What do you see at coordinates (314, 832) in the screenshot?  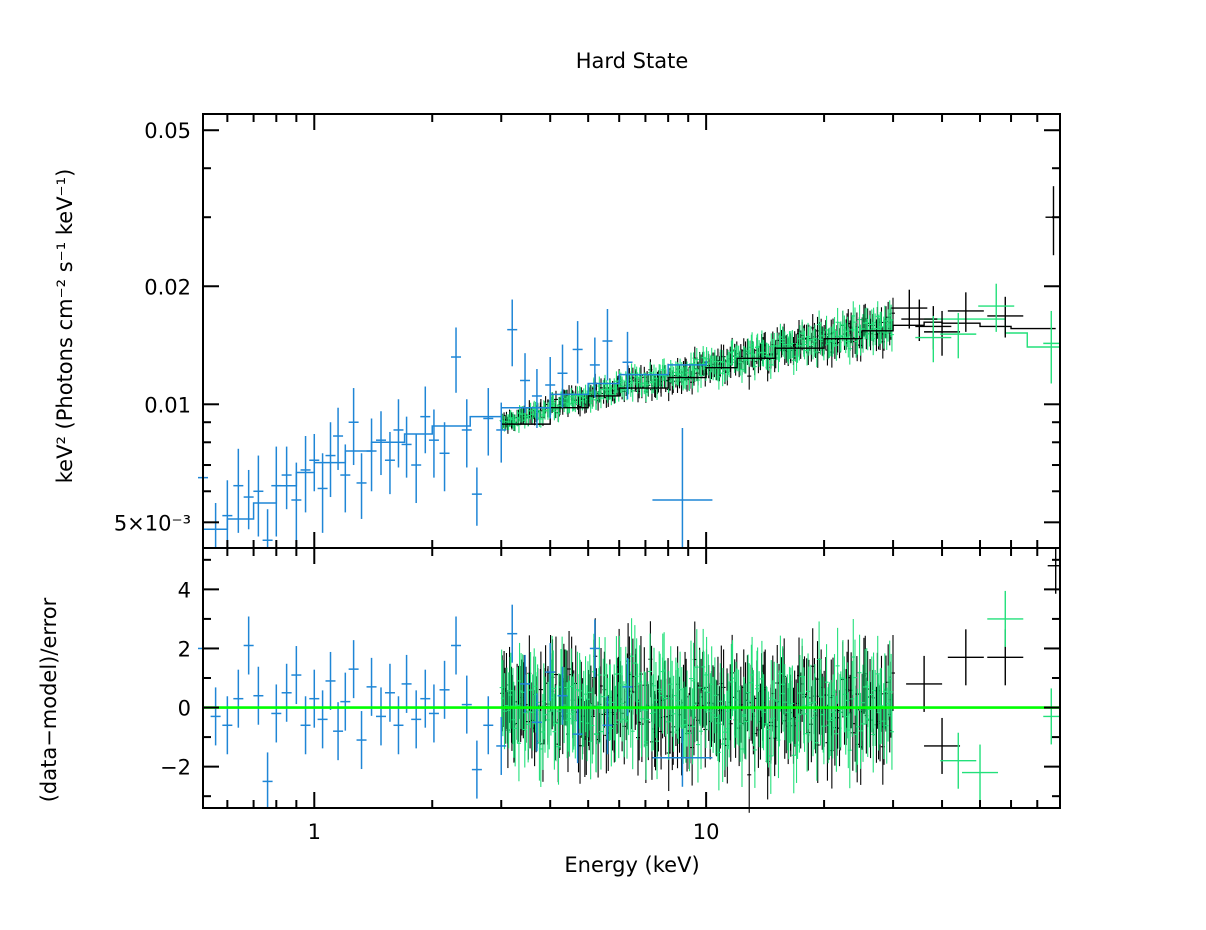 I see `x-tick-label: 1` at bounding box center [314, 832].